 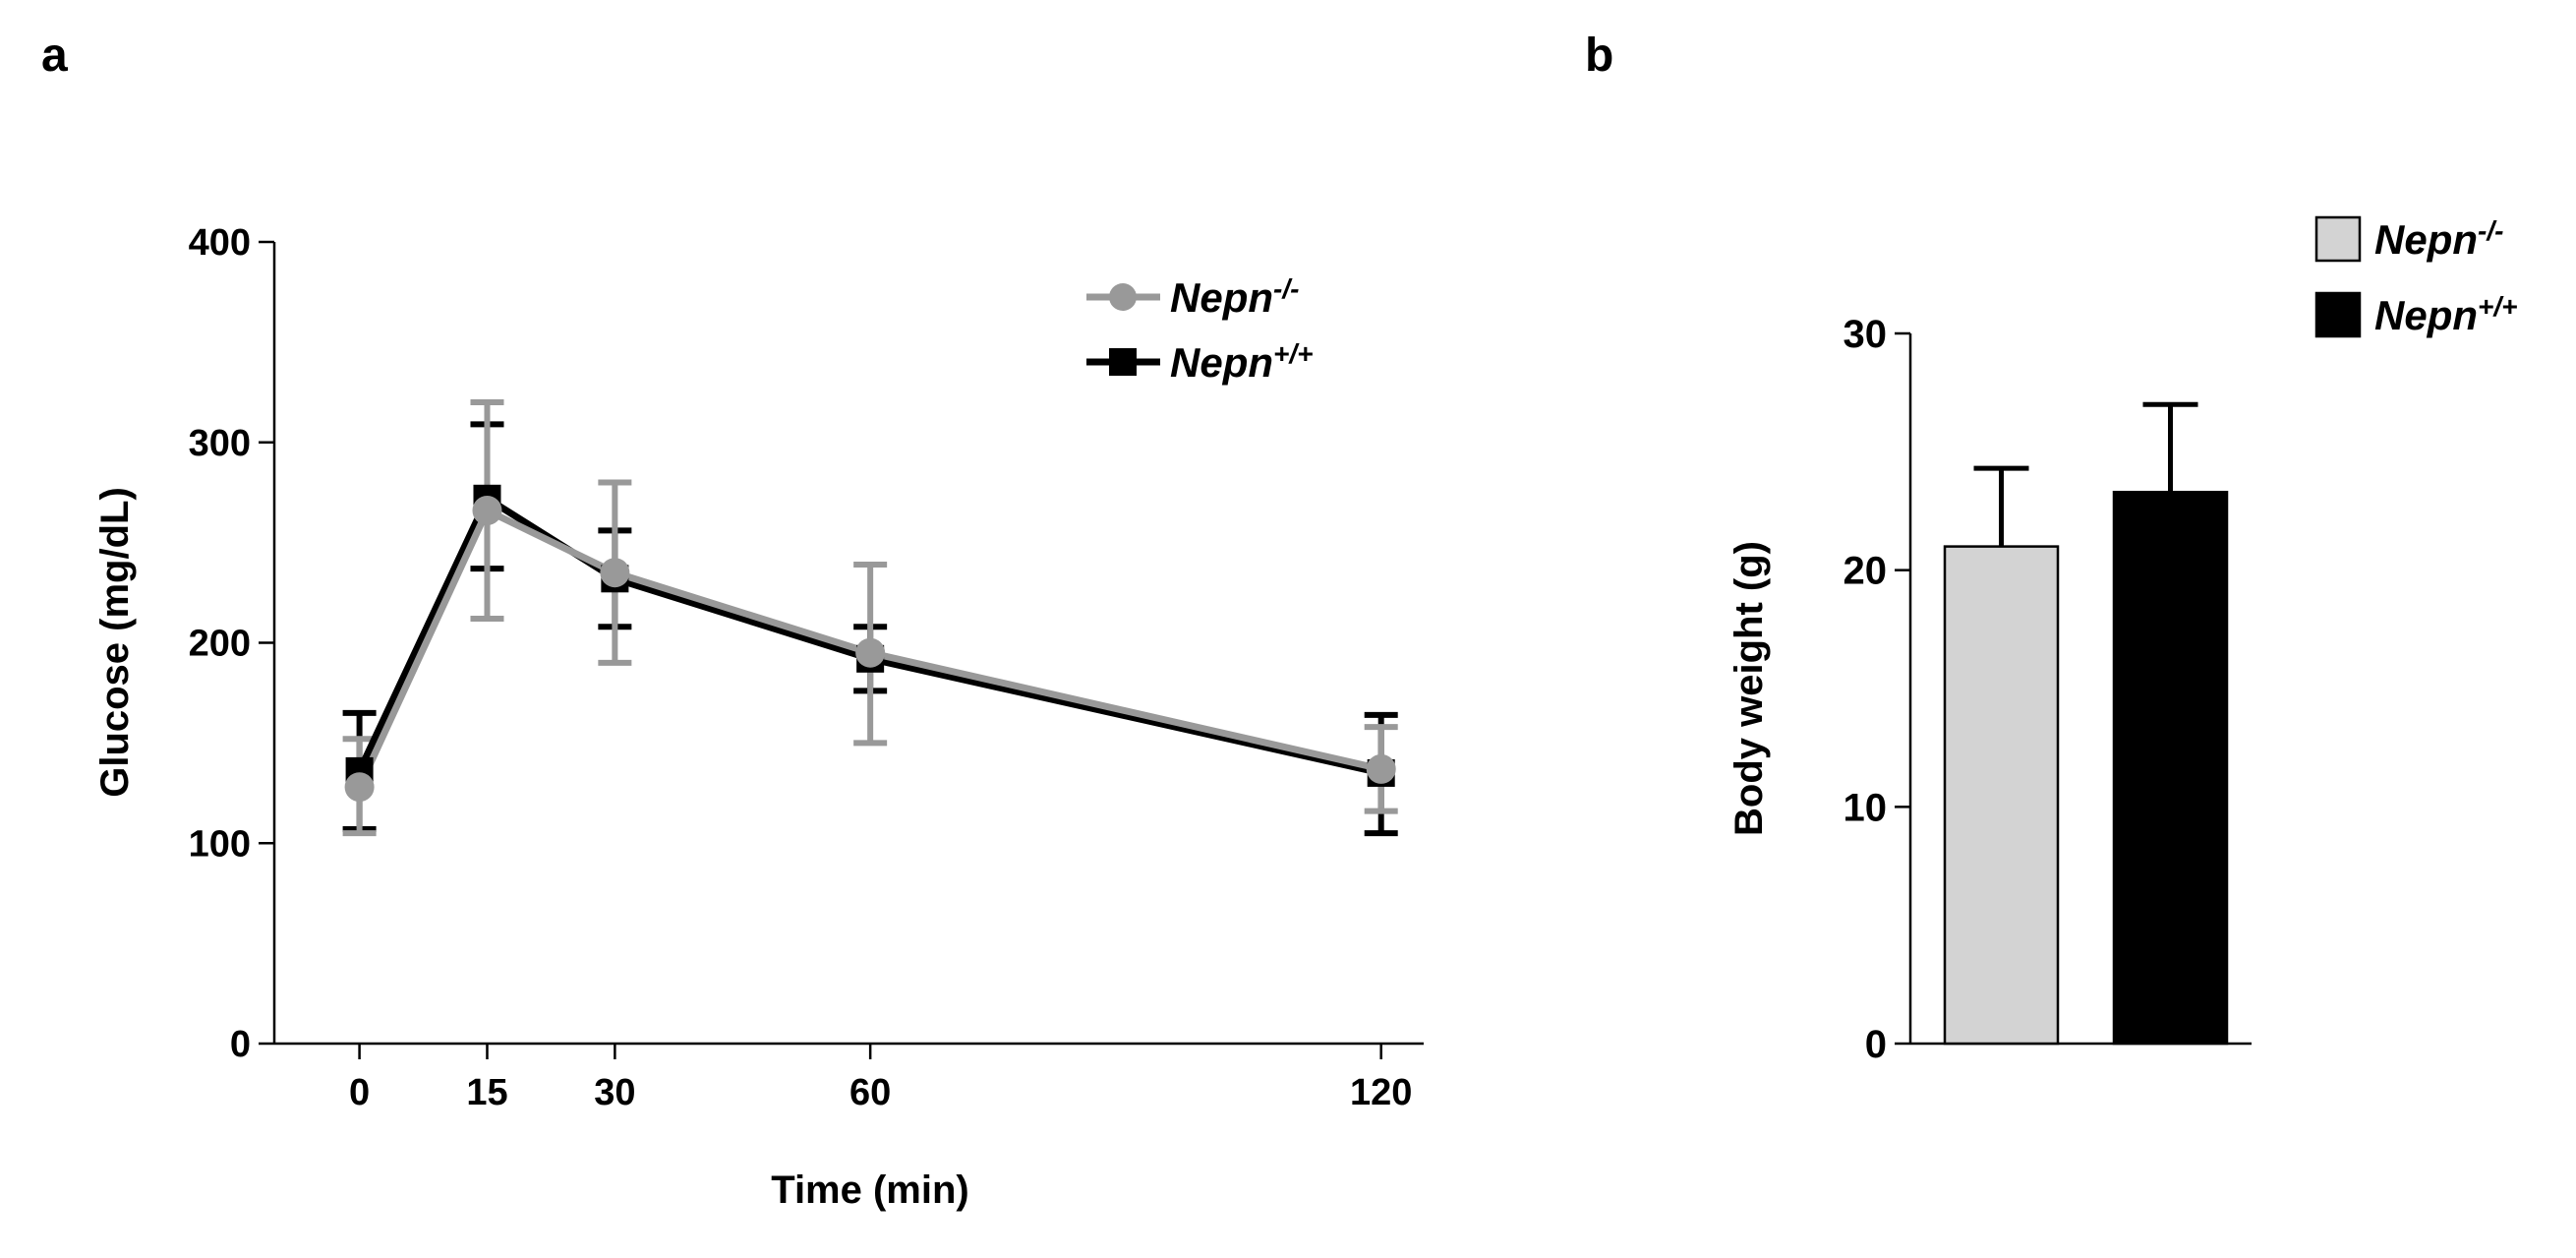 What do you see at coordinates (1866, 808) in the screenshot?
I see `y-tick-label: 10` at bounding box center [1866, 808].